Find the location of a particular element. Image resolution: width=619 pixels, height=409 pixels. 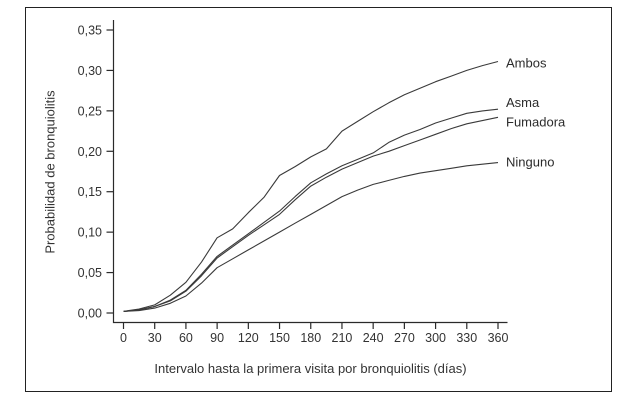

y-tick-label: 0,15 is located at coordinates (90, 192).